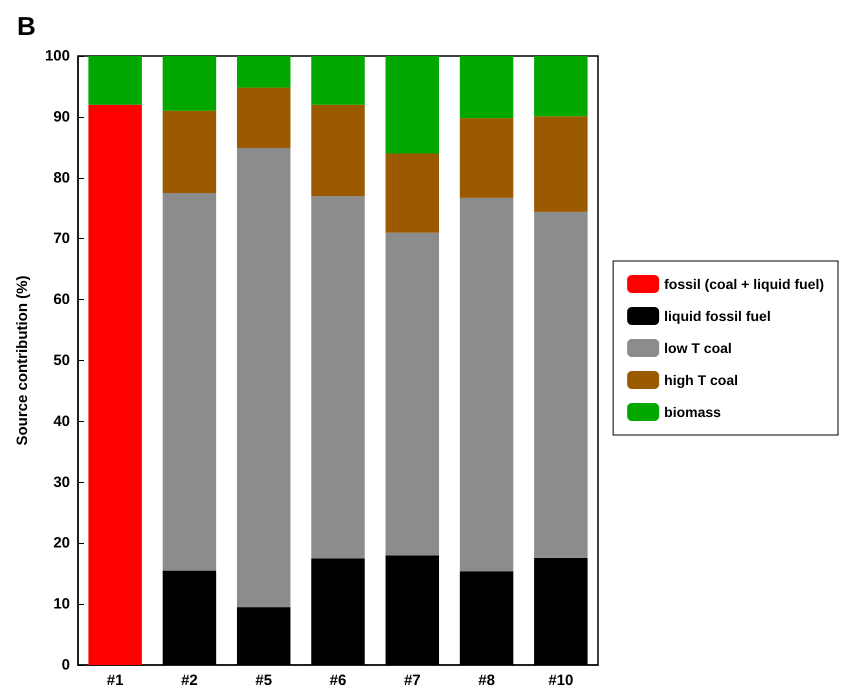 The width and height of the screenshot is (848, 696). Describe the element at coordinates (57, 56) in the screenshot. I see `y-tick-label: 100` at that location.